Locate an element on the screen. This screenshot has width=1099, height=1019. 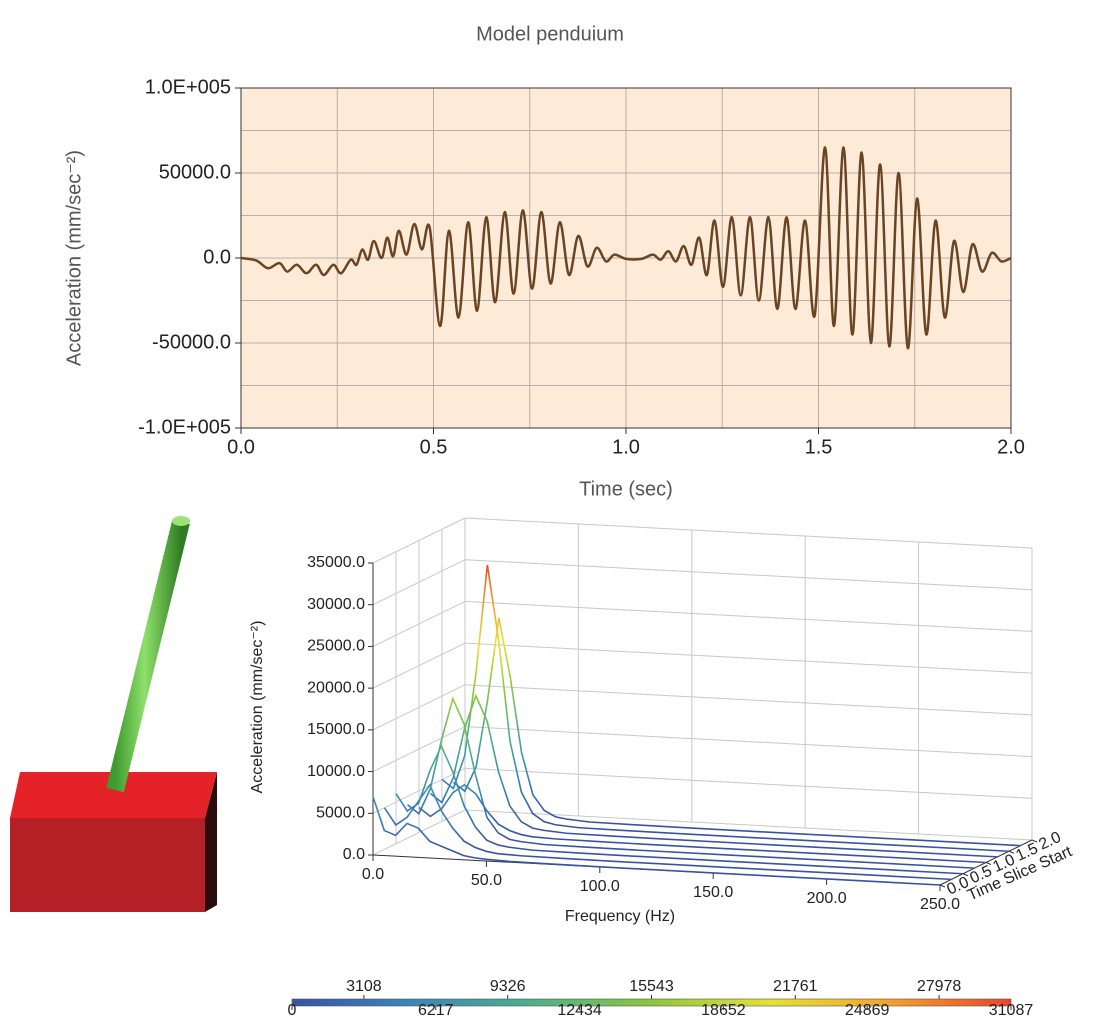
x-tick-label: 1.5 is located at coordinates (819, 447).